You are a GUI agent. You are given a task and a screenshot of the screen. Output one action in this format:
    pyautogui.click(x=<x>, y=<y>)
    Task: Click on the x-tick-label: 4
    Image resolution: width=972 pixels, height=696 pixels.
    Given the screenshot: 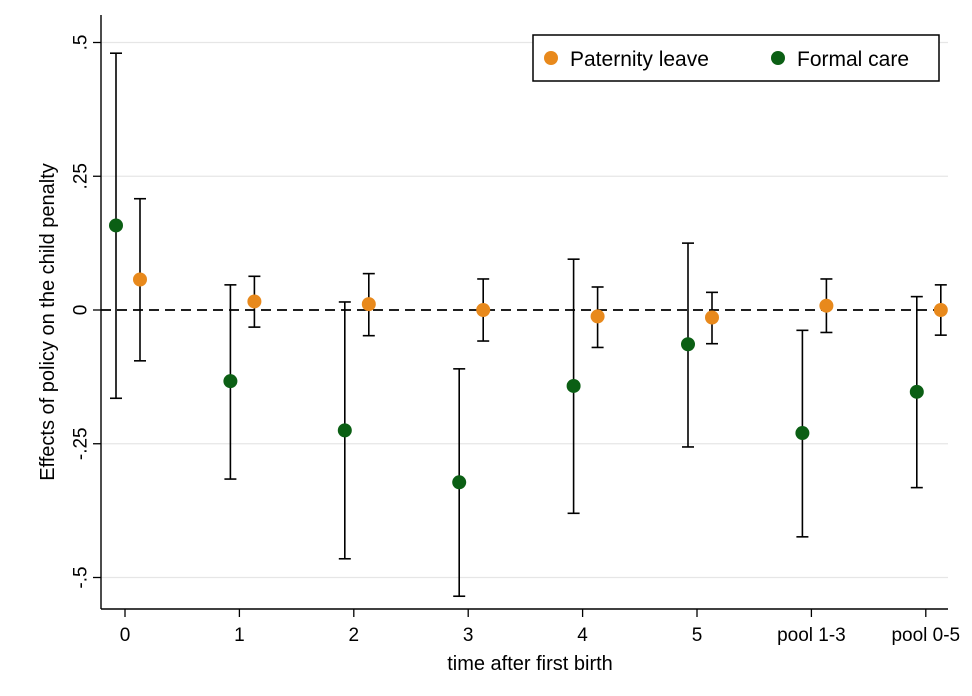 What is the action you would take?
    pyautogui.click(x=582, y=635)
    